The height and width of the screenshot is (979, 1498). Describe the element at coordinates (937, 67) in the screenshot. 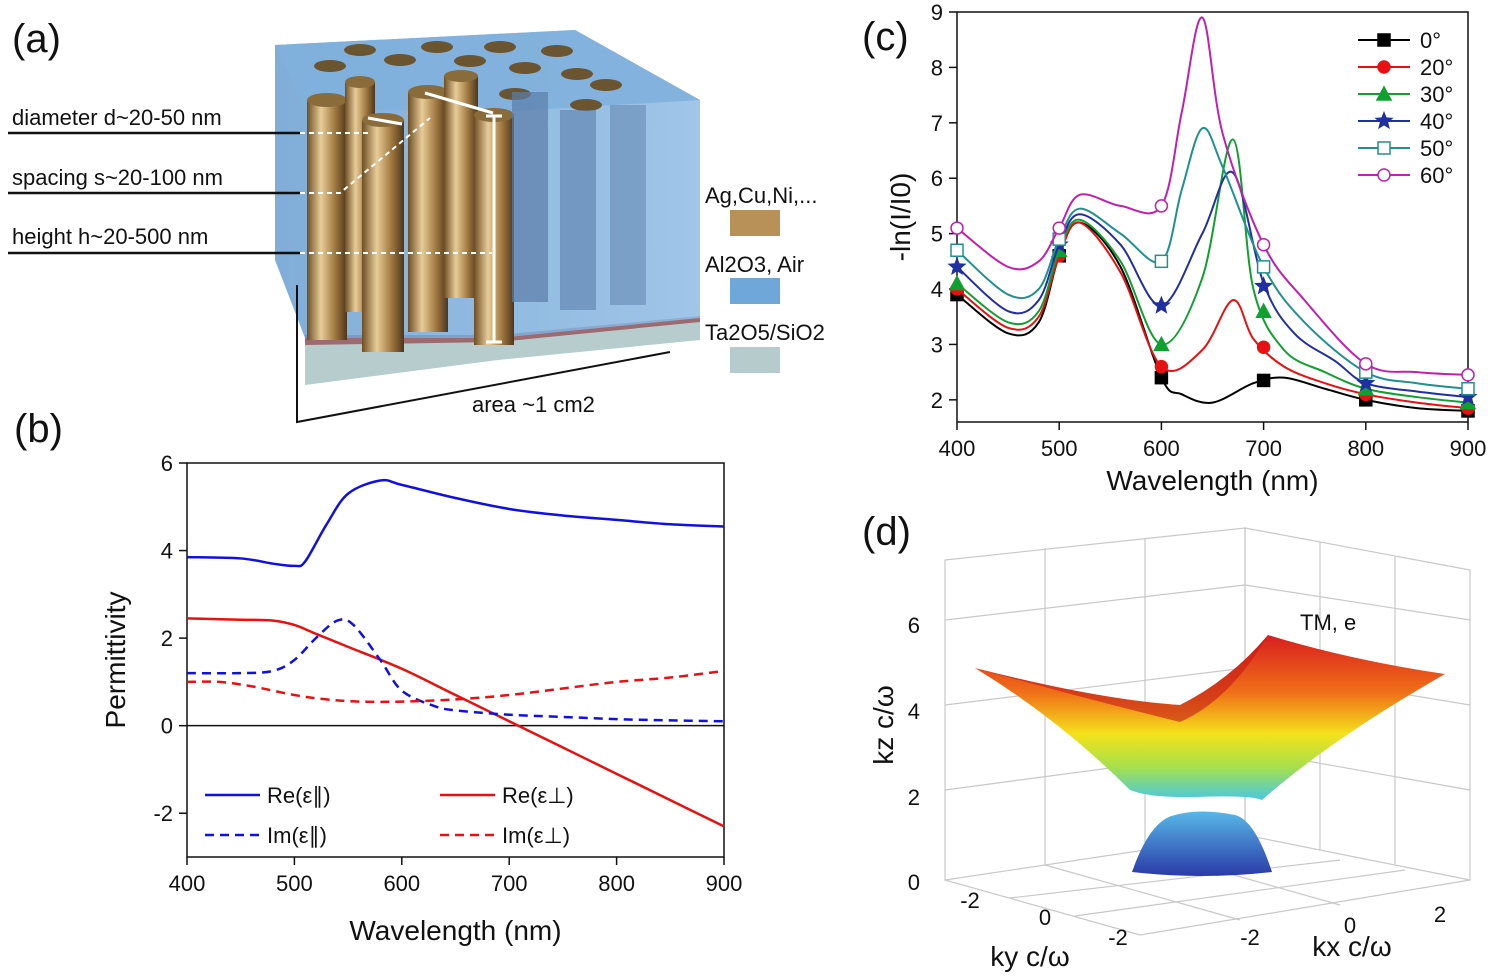

I see `chart-c-y-tick-label: 8` at that location.